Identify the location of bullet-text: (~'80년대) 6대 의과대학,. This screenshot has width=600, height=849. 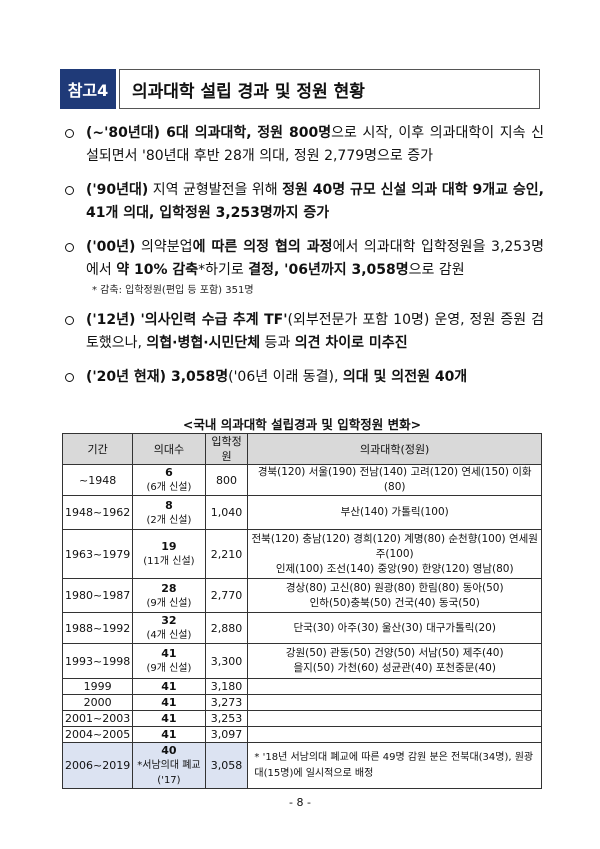
(169, 133).